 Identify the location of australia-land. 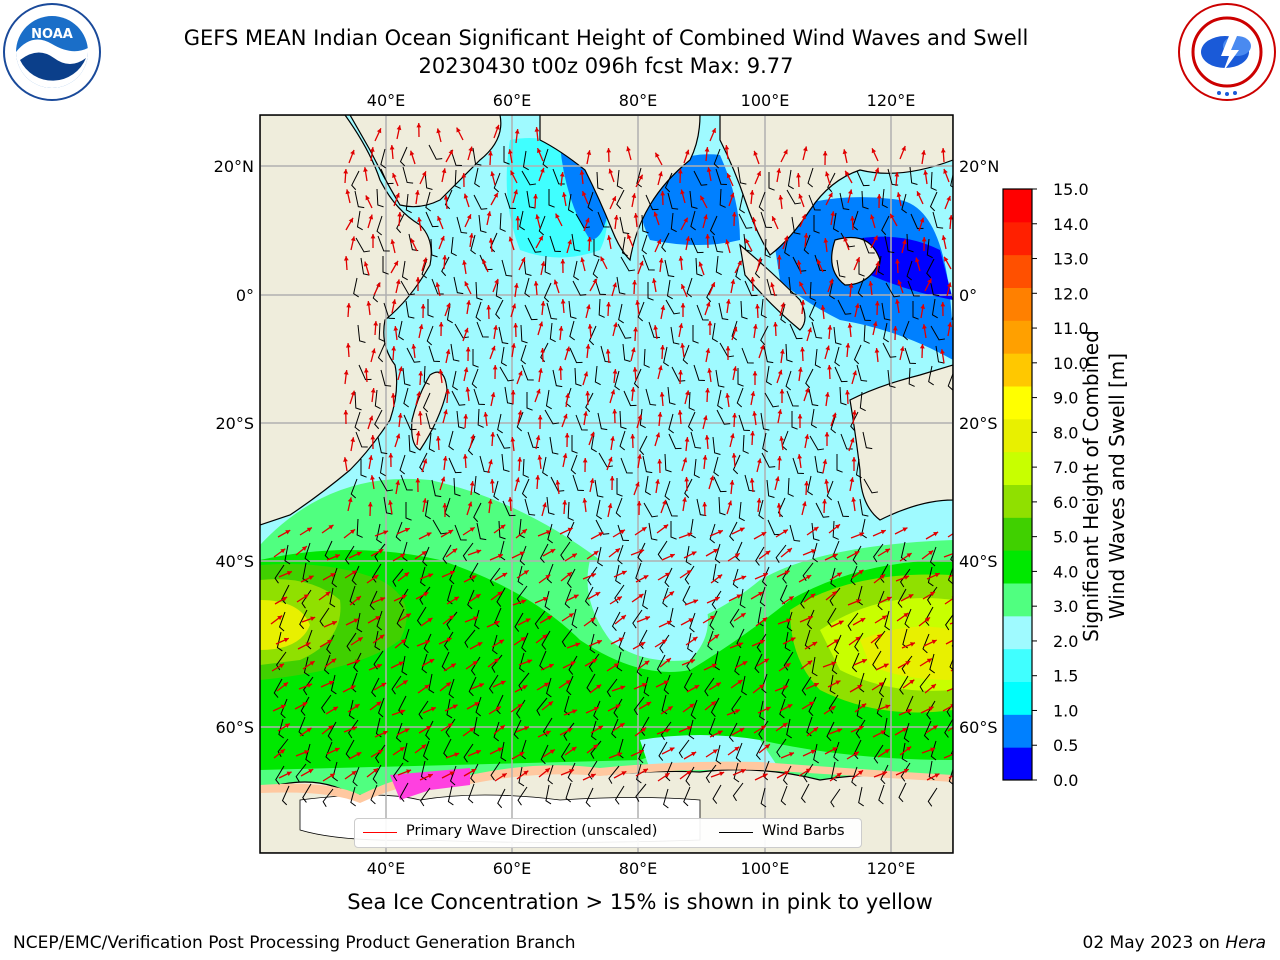
(901, 442).